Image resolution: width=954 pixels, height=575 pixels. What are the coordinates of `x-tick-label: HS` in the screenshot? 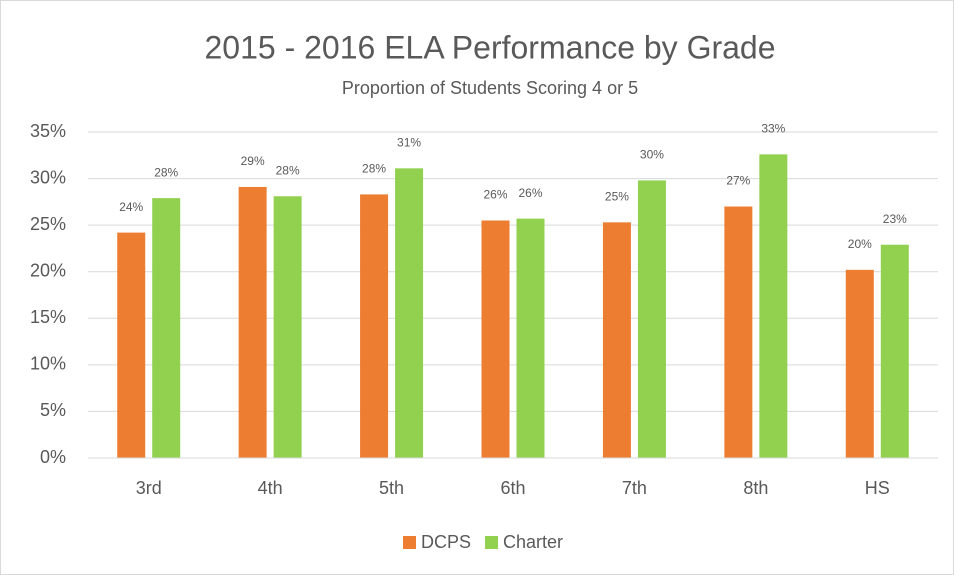 It's located at (877, 488).